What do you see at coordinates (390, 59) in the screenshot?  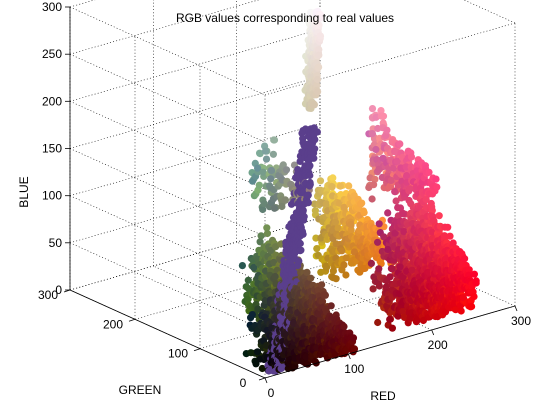 I see `box-edge` at bounding box center [390, 59].